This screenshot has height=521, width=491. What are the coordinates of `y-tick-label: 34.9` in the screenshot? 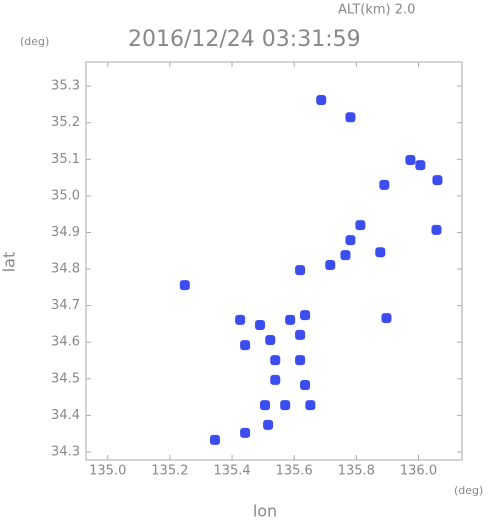 It's located at (65, 232).